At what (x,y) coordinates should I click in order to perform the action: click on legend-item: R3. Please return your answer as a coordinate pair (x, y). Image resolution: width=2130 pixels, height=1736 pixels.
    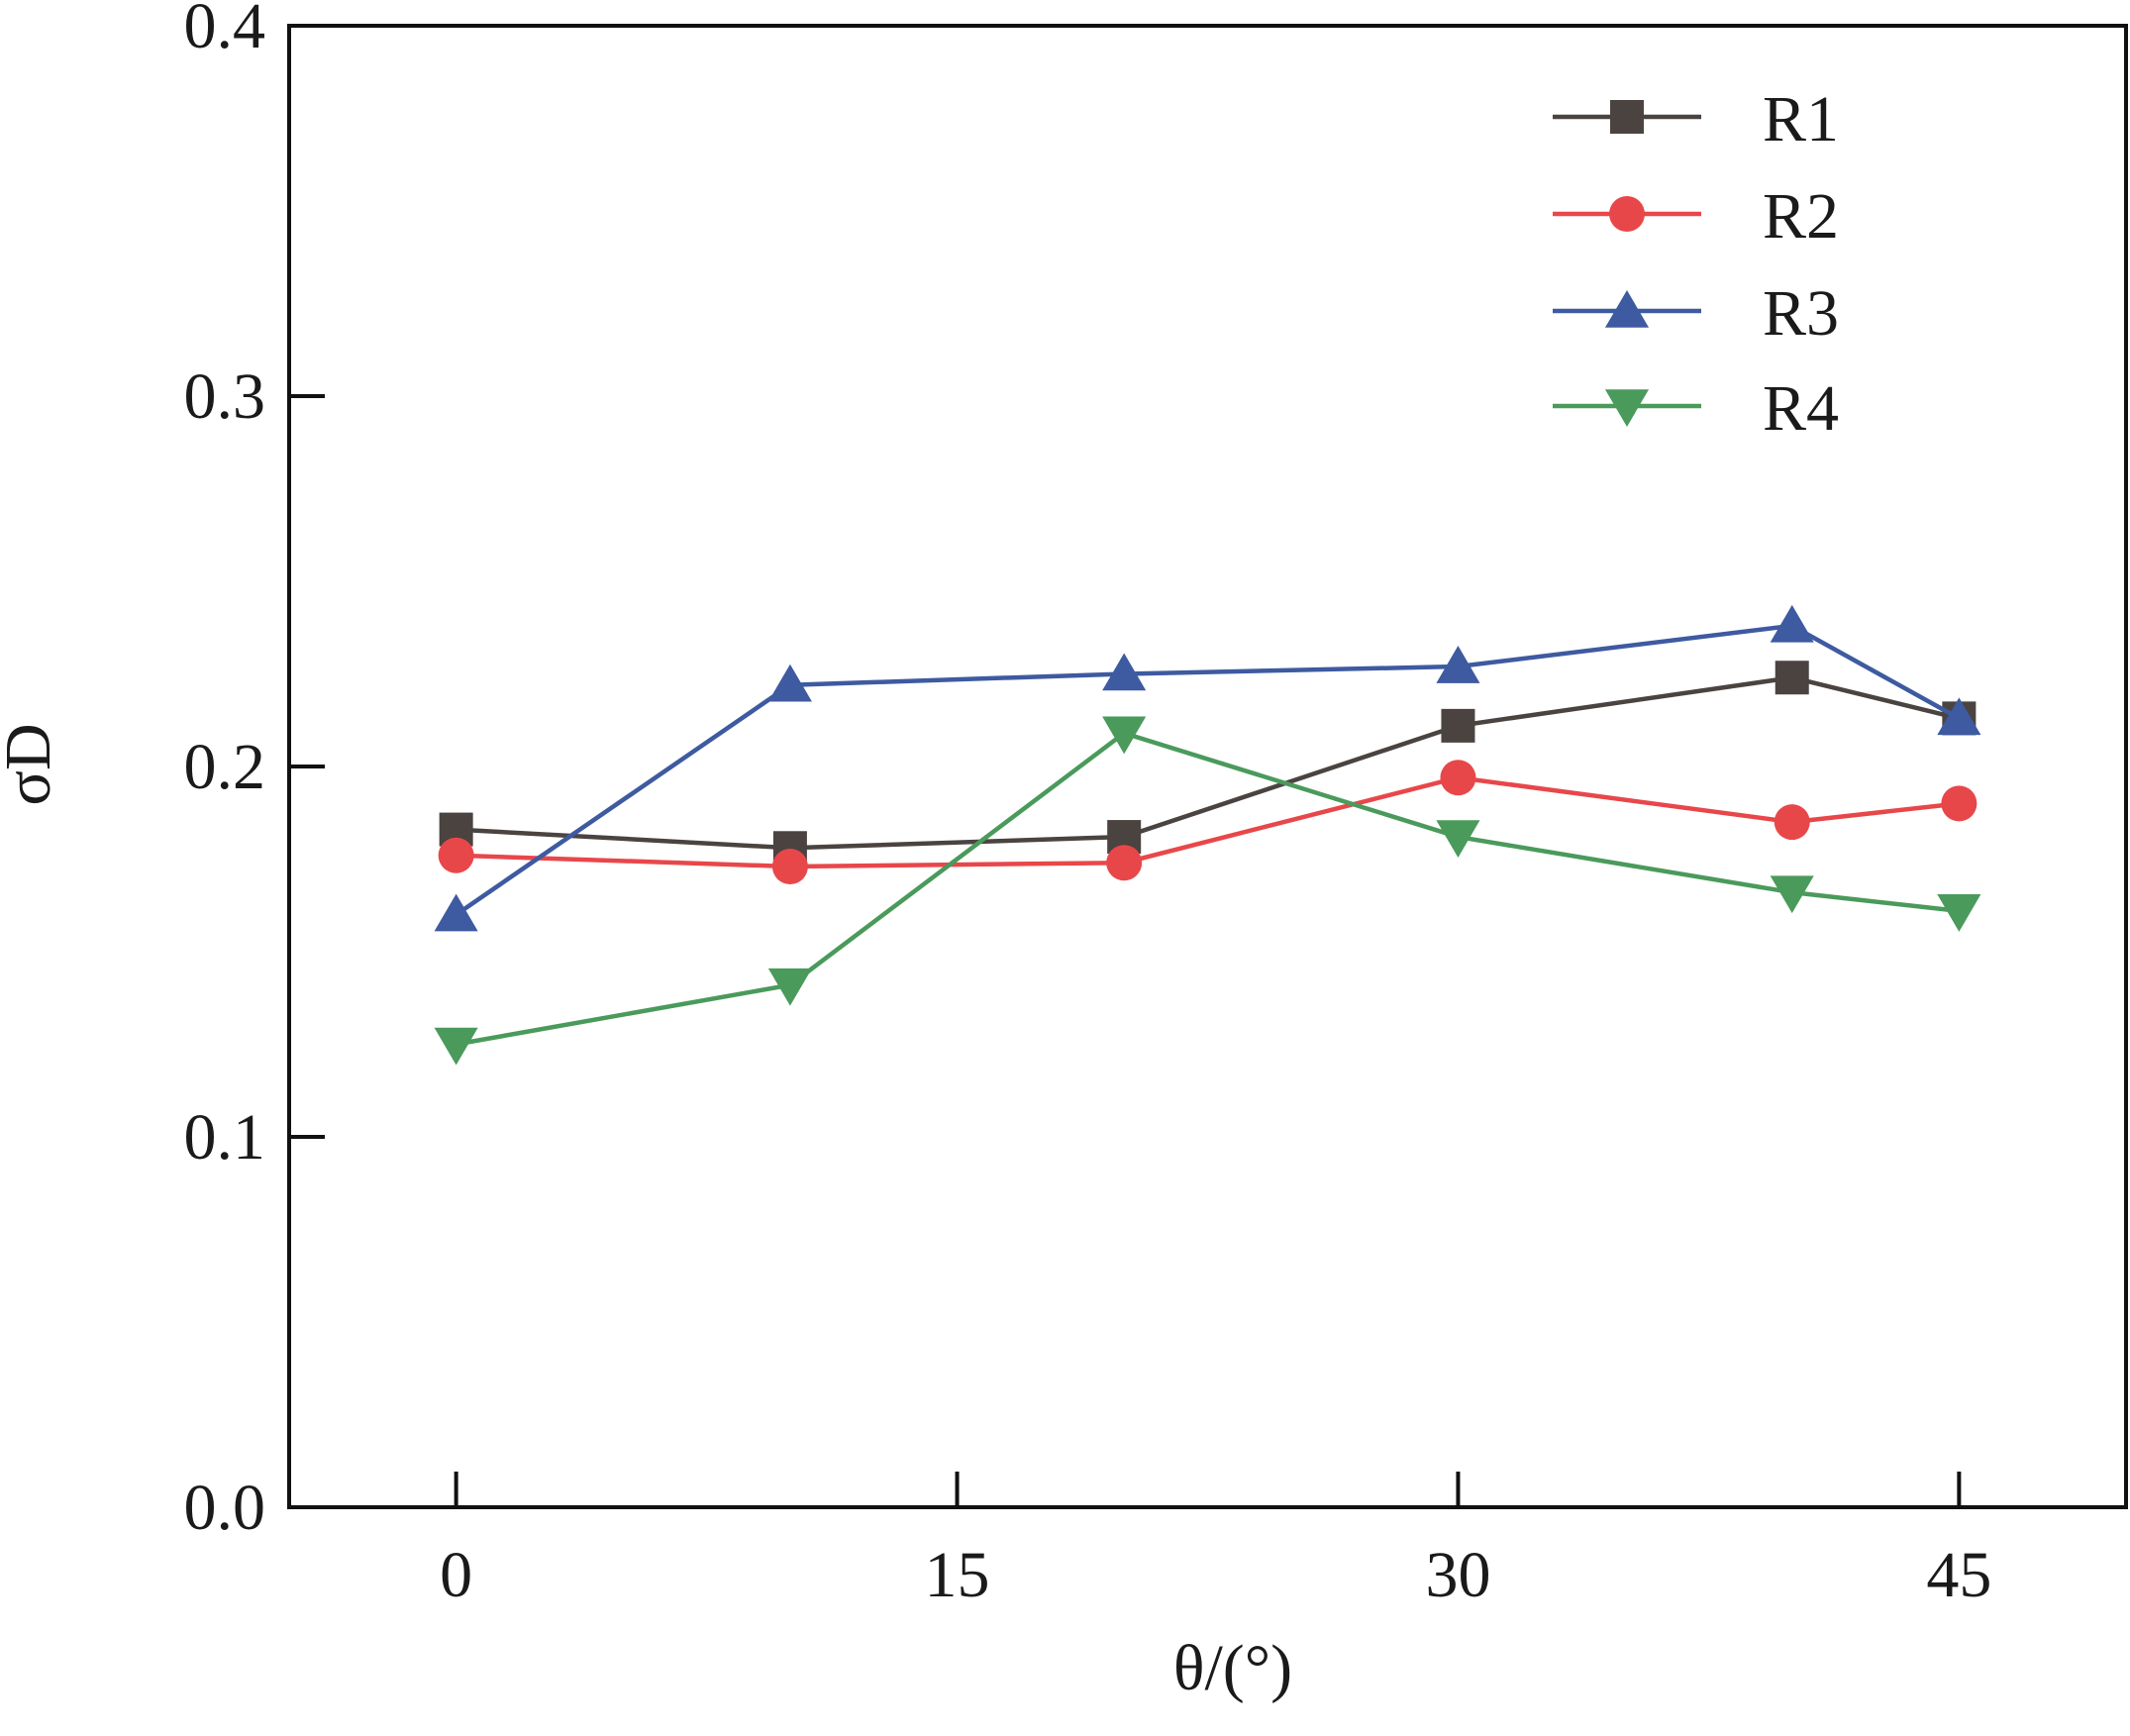
    Looking at the image, I should click on (1696, 313).